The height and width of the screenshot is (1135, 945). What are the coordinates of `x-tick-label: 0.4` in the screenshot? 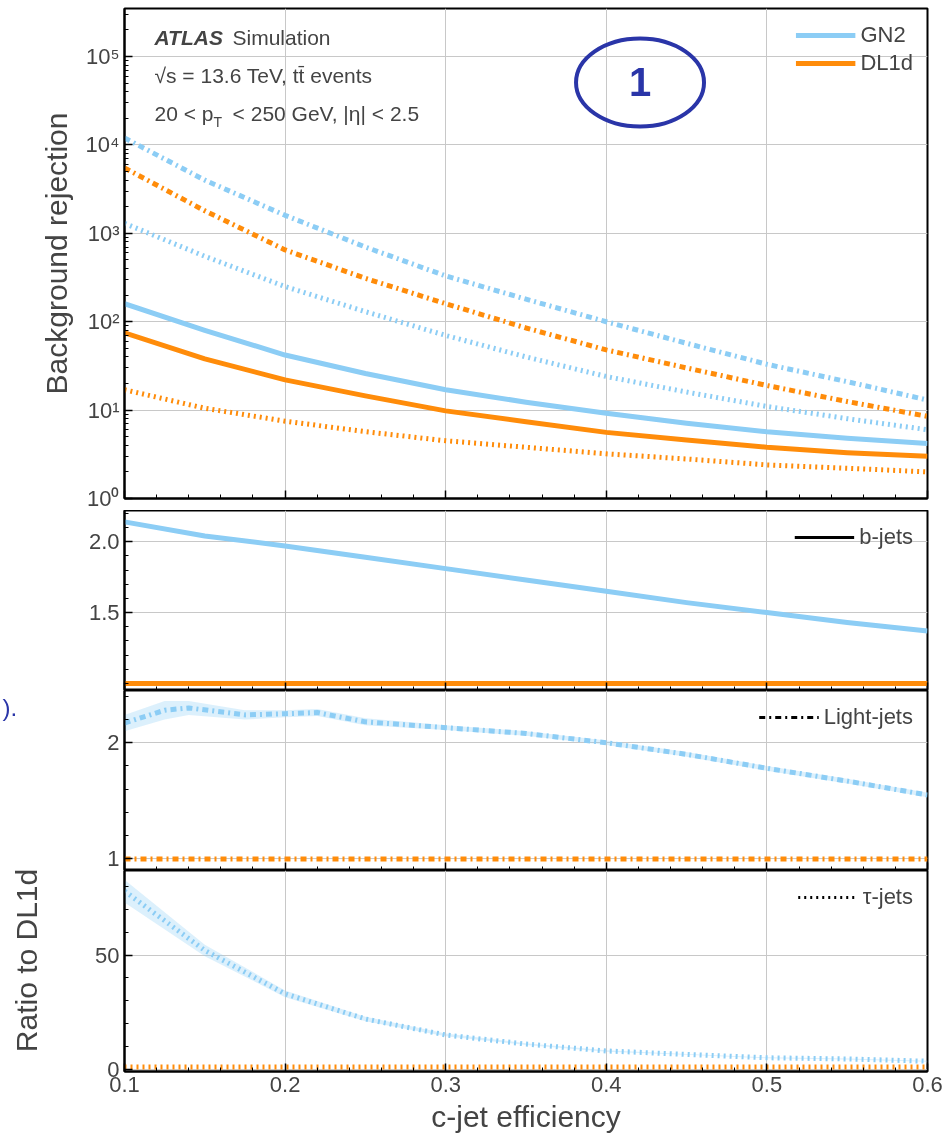 It's located at (606, 1084).